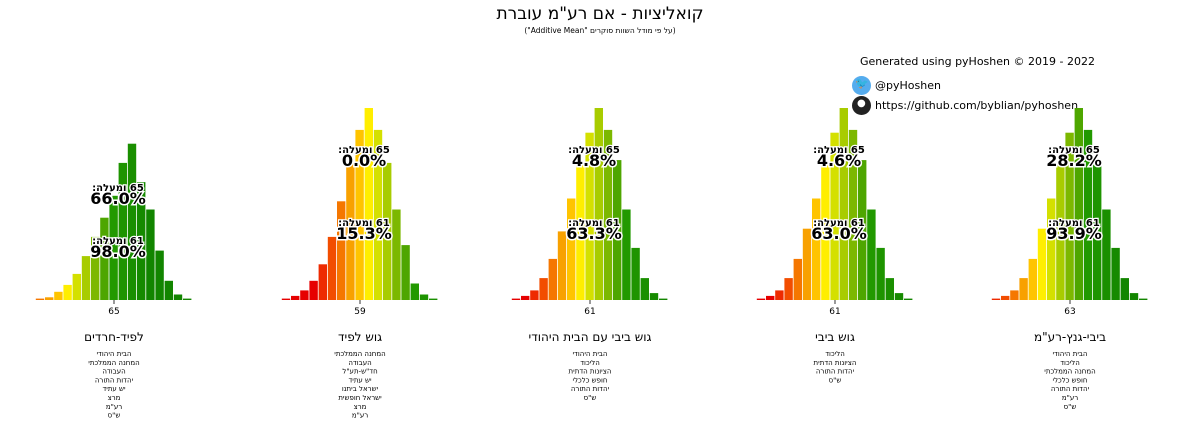 The image size is (1200, 423). What do you see at coordinates (835, 372) in the screenshot?
I see `chart-4-party: יהדות התורה` at bounding box center [835, 372].